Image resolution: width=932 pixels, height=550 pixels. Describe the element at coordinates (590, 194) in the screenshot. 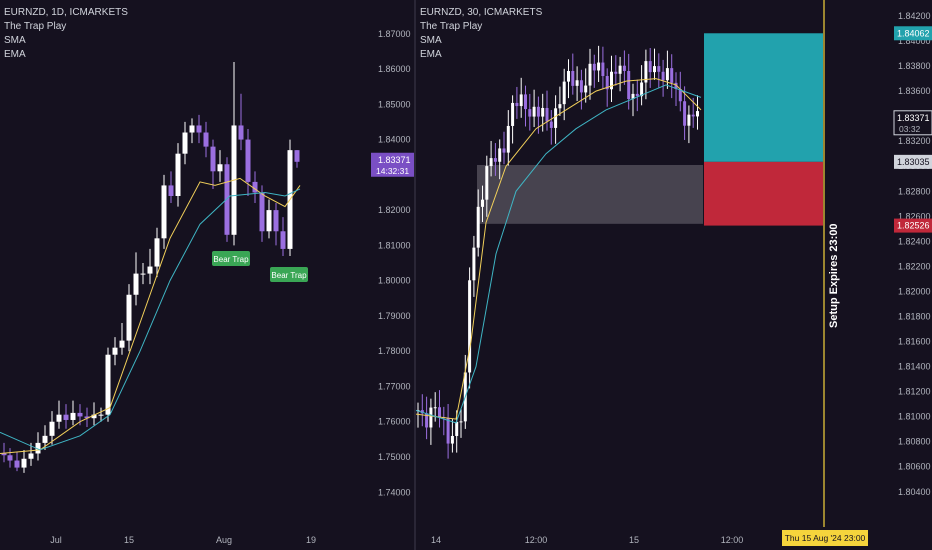

I see `range-box` at that location.